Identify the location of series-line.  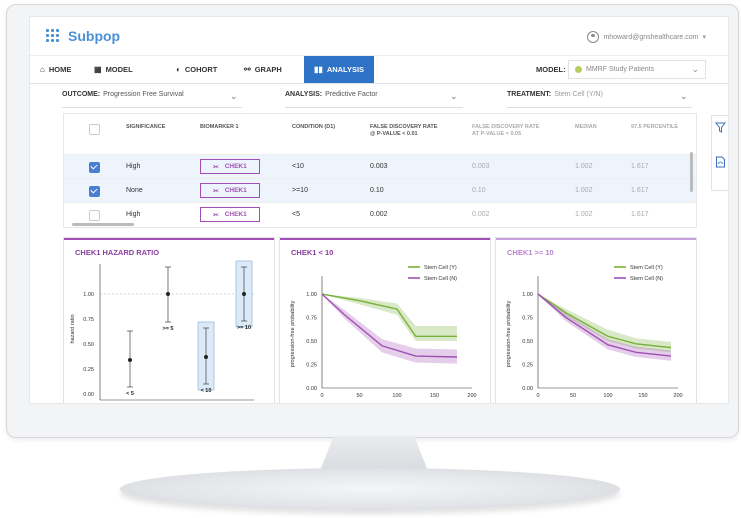
(604, 321).